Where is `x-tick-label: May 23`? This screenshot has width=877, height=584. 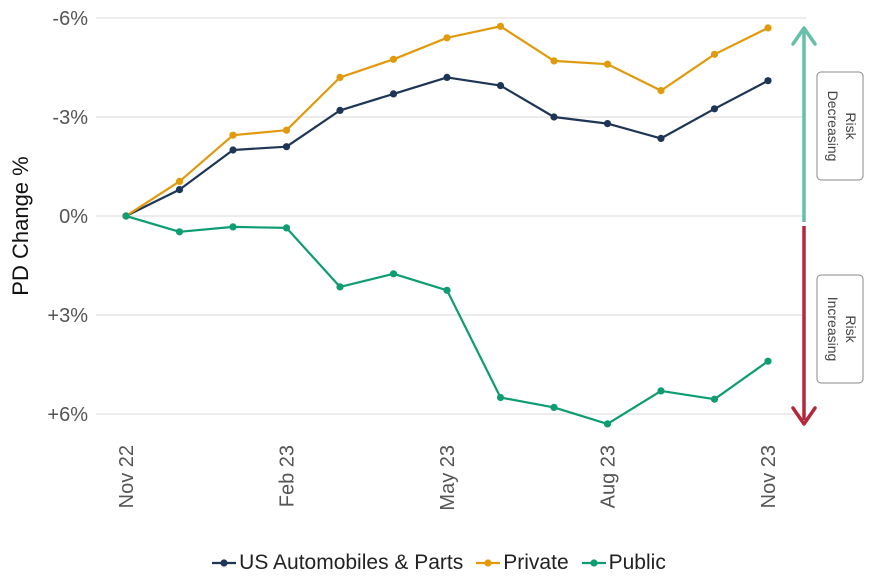
x-tick-label: May 23 is located at coordinates (448, 478).